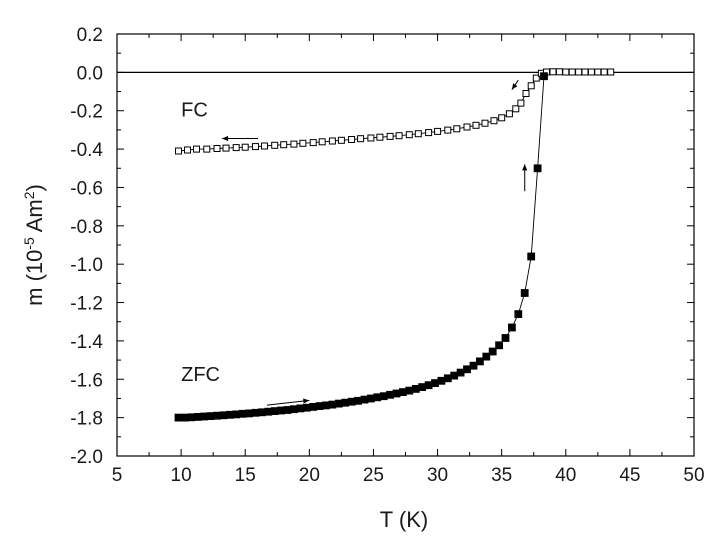  I want to click on y-axis-title-unit: Am, so click(34, 218).